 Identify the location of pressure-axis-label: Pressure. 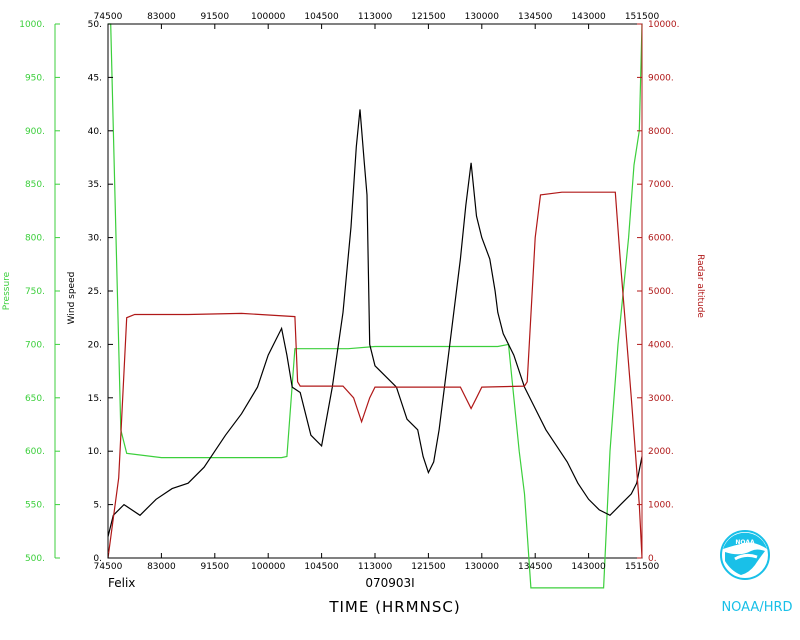
(7, 290).